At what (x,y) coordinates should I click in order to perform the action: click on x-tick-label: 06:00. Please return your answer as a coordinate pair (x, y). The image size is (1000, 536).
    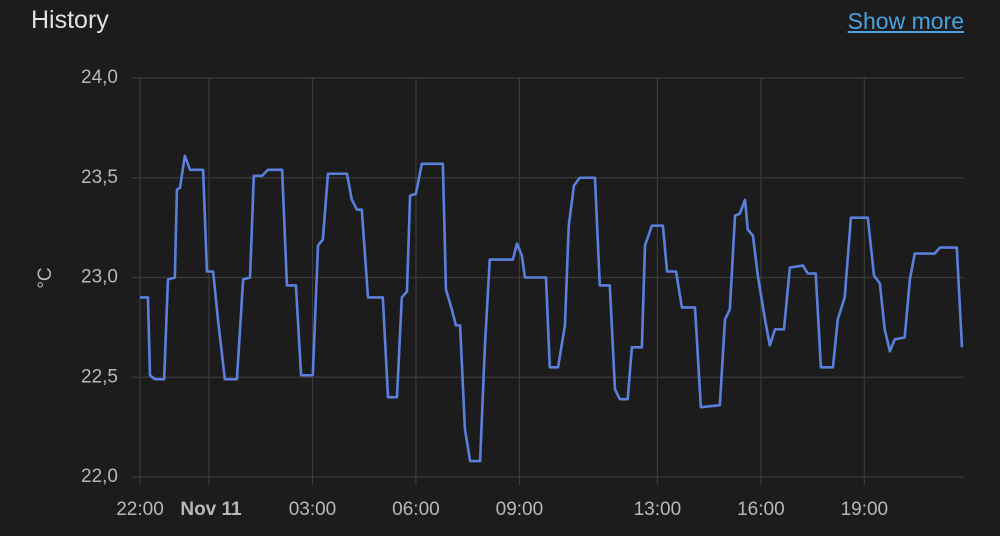
    Looking at the image, I should click on (416, 509).